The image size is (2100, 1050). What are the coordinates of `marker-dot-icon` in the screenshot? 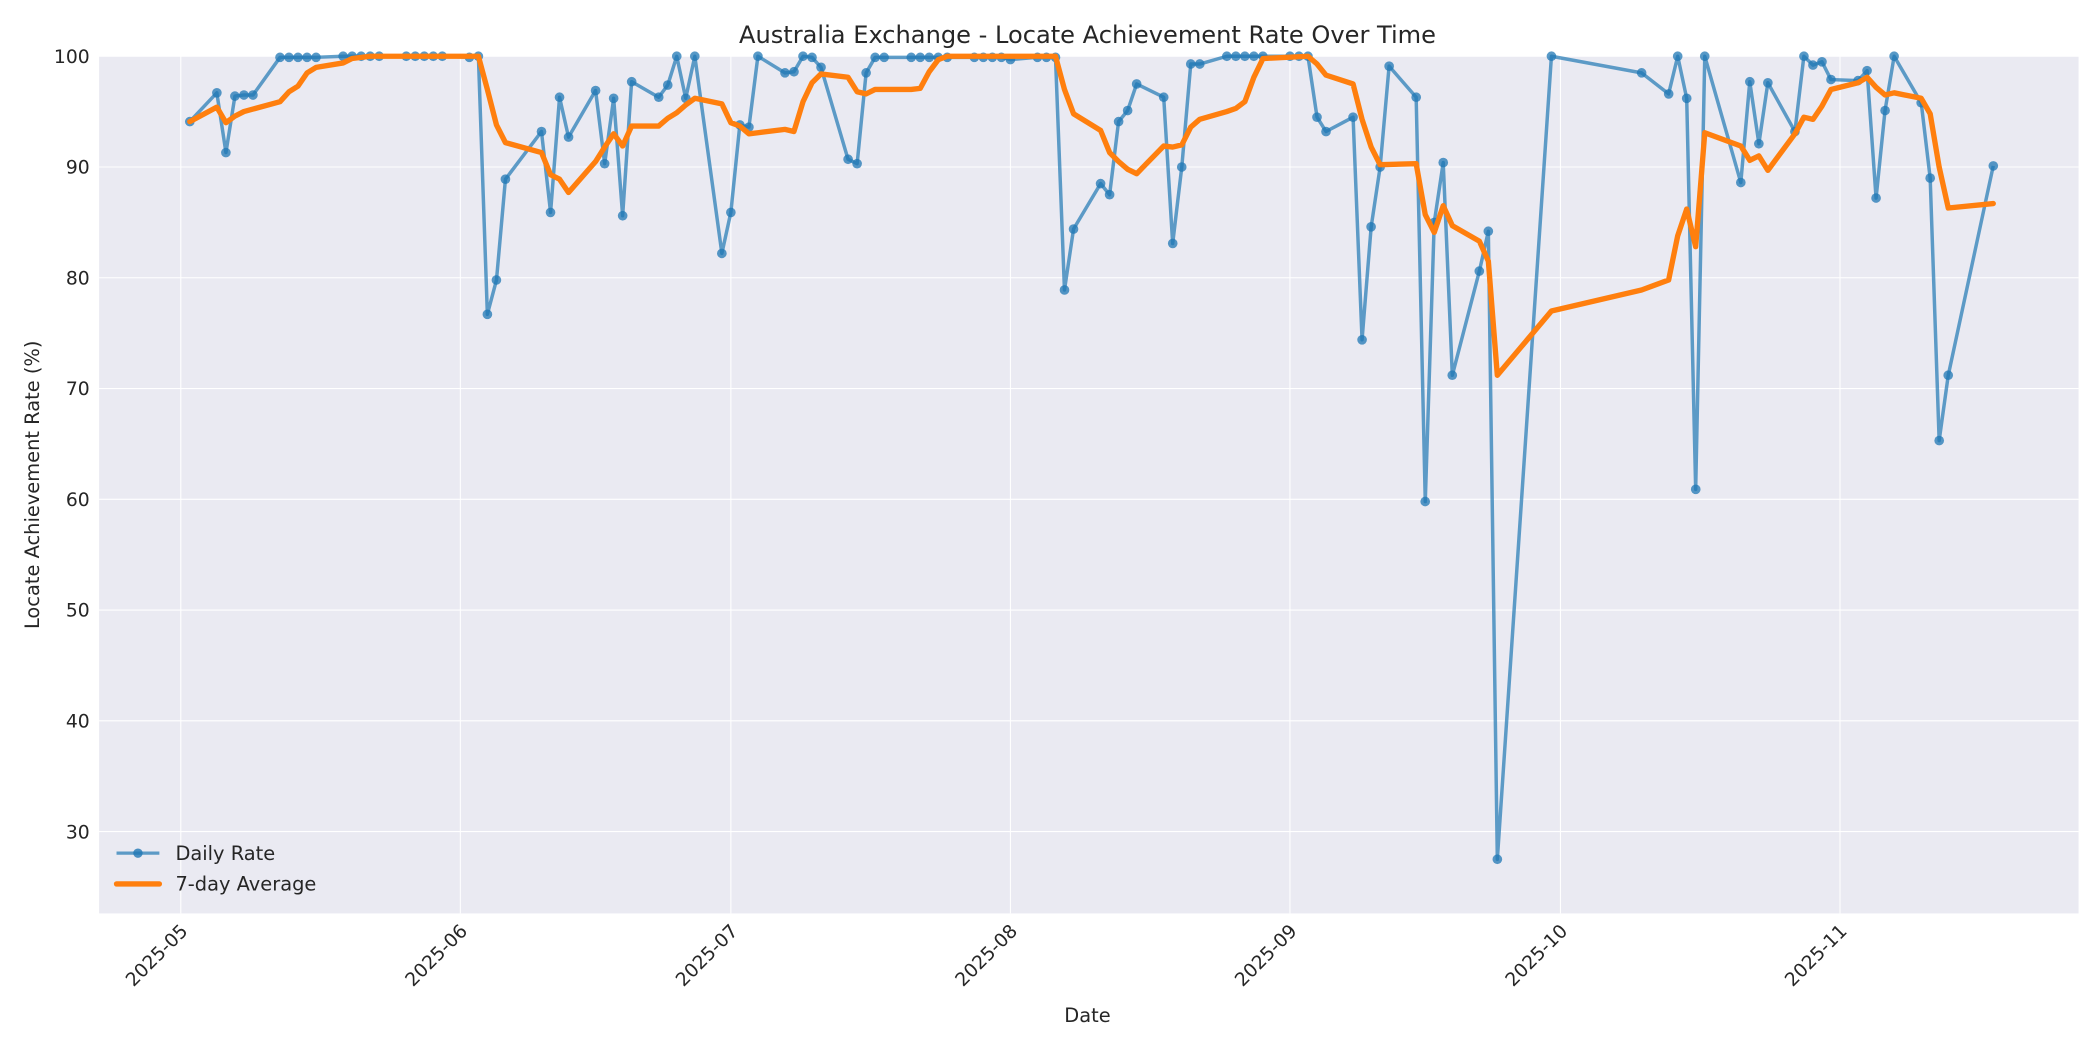 It's located at (138, 853).